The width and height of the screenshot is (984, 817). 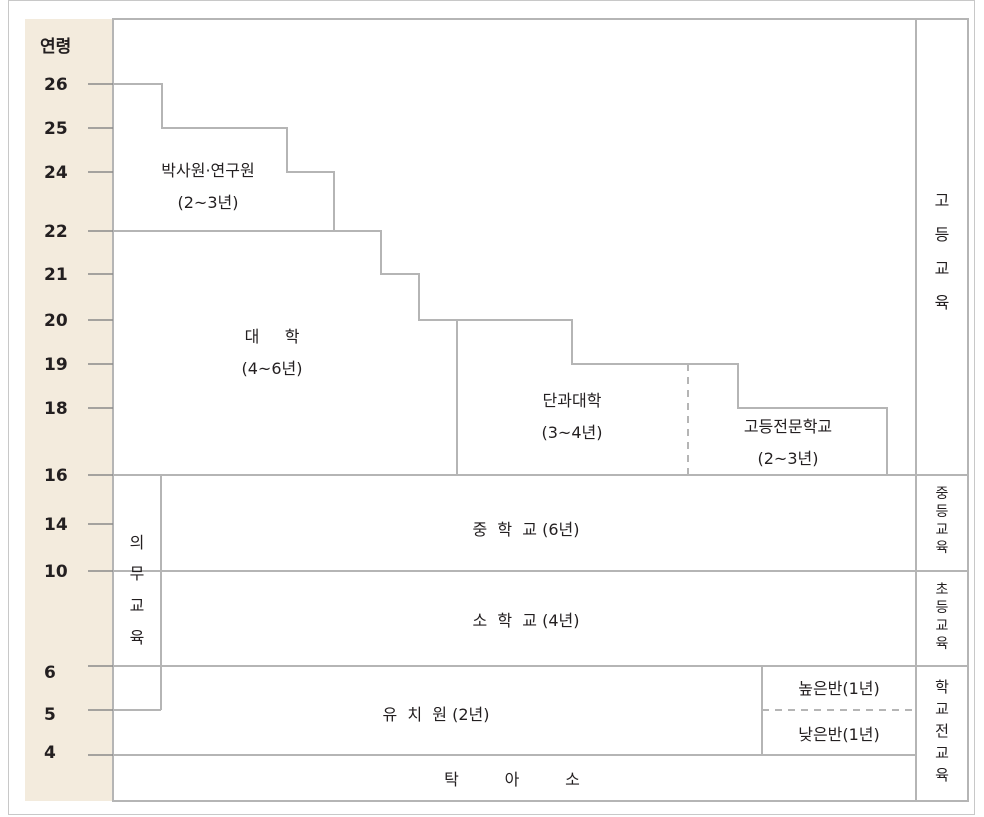 I want to click on kindergarten-label: 유 치 원 (2년), so click(x=436, y=714).